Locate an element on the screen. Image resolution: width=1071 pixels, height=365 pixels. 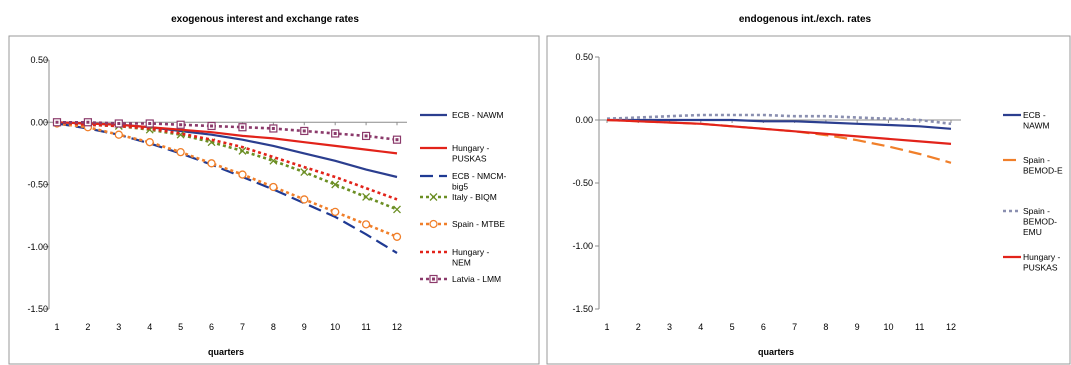
legend-label: ECB - NAWM is located at coordinates (478, 115).